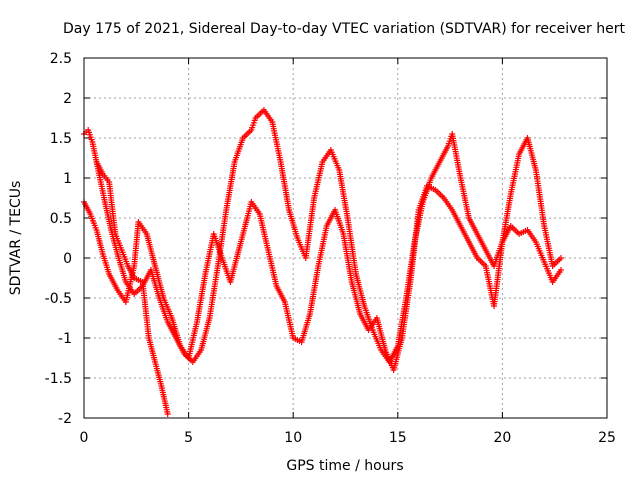  Describe the element at coordinates (344, 466) in the screenshot. I see `x-axis-label: GPS time / hours` at that location.